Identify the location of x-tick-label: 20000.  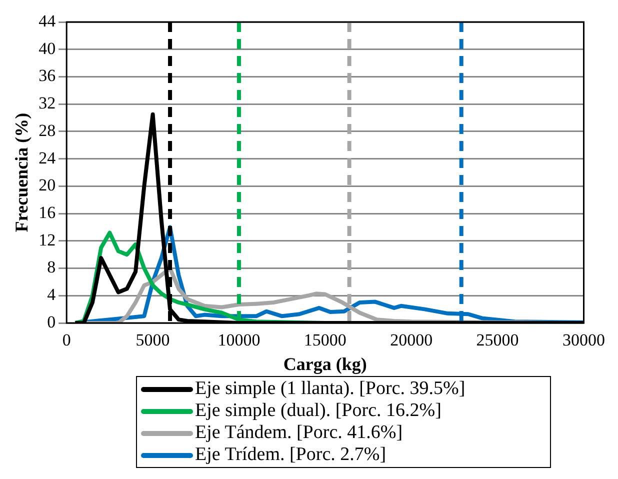
(411, 340).